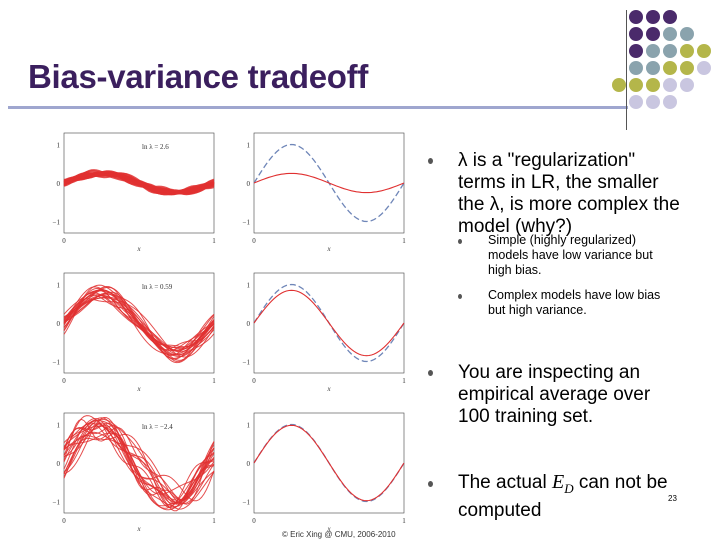 This screenshot has width=720, height=540. Describe the element at coordinates (460, 296) in the screenshot. I see `sub-bullet-dot` at that location.